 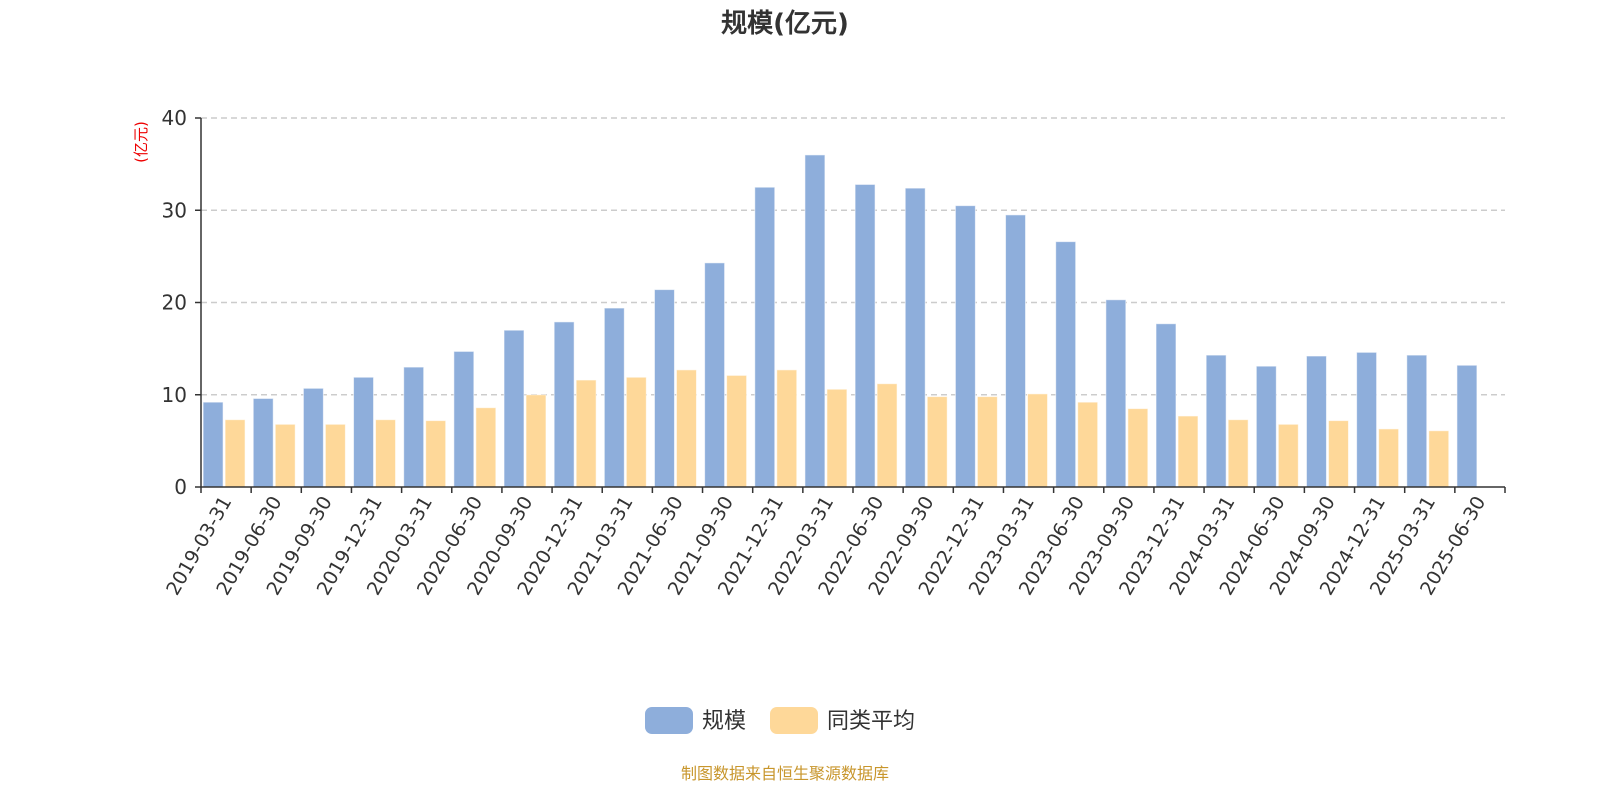 What do you see at coordinates (174, 118) in the screenshot?
I see `y-tick-label: 40` at bounding box center [174, 118].